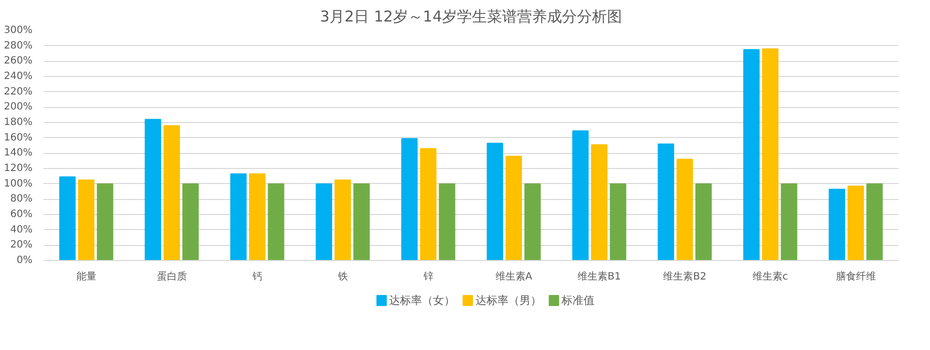  I want to click on y-tick-label: 120%, so click(18, 168).